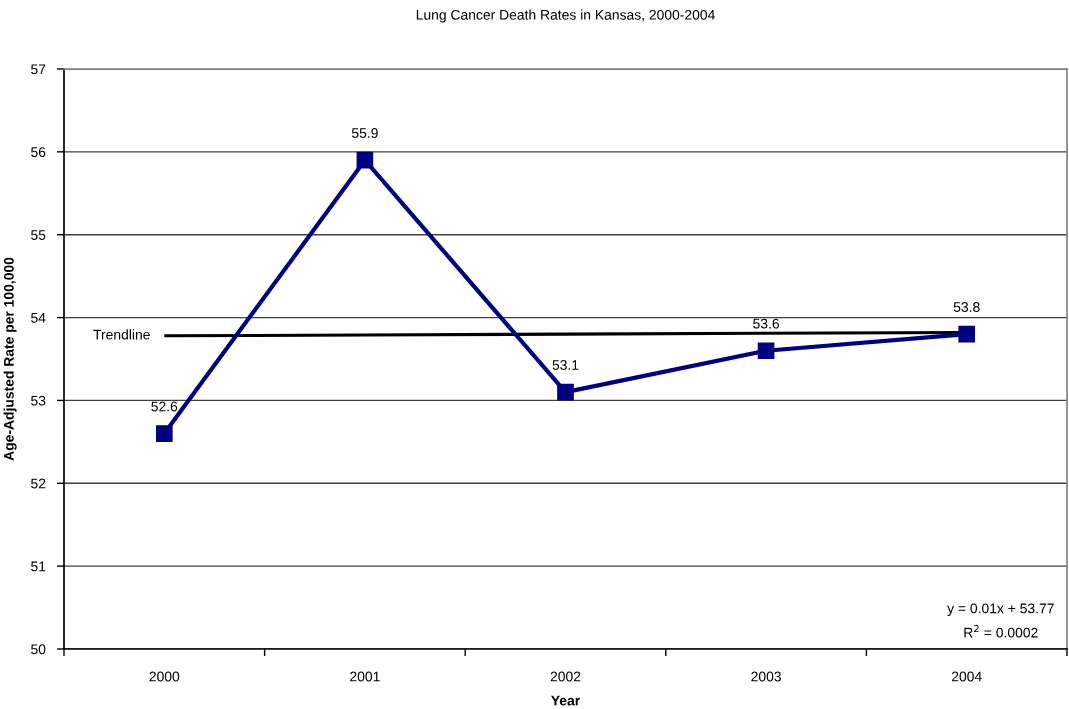 The image size is (1069, 709). What do you see at coordinates (966, 676) in the screenshot?
I see `x-tick-label: 2004` at bounding box center [966, 676].